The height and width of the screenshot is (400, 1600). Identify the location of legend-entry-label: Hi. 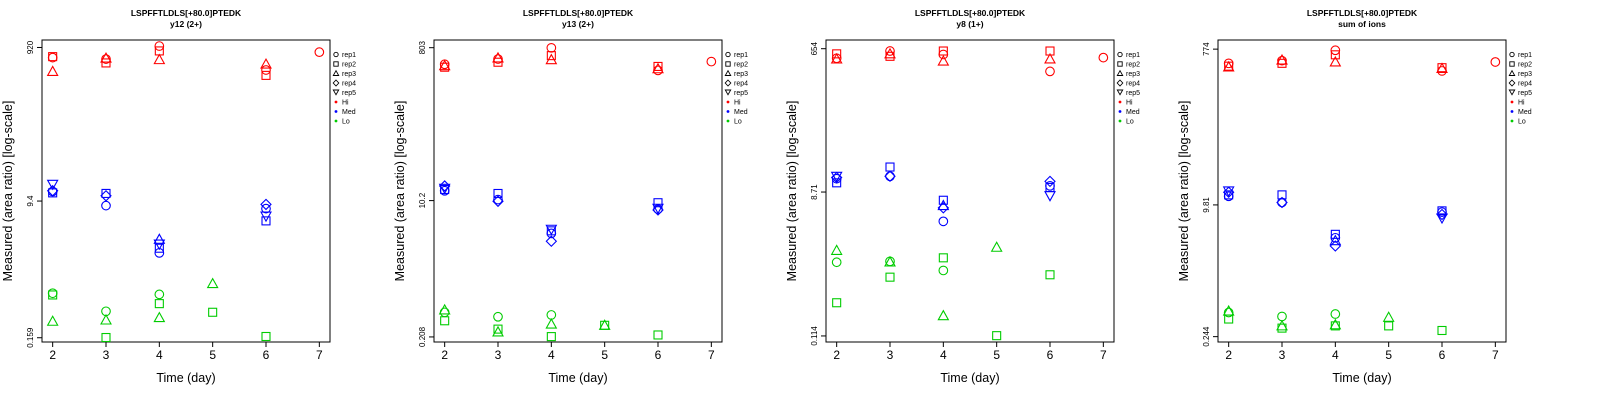
(1129, 103).